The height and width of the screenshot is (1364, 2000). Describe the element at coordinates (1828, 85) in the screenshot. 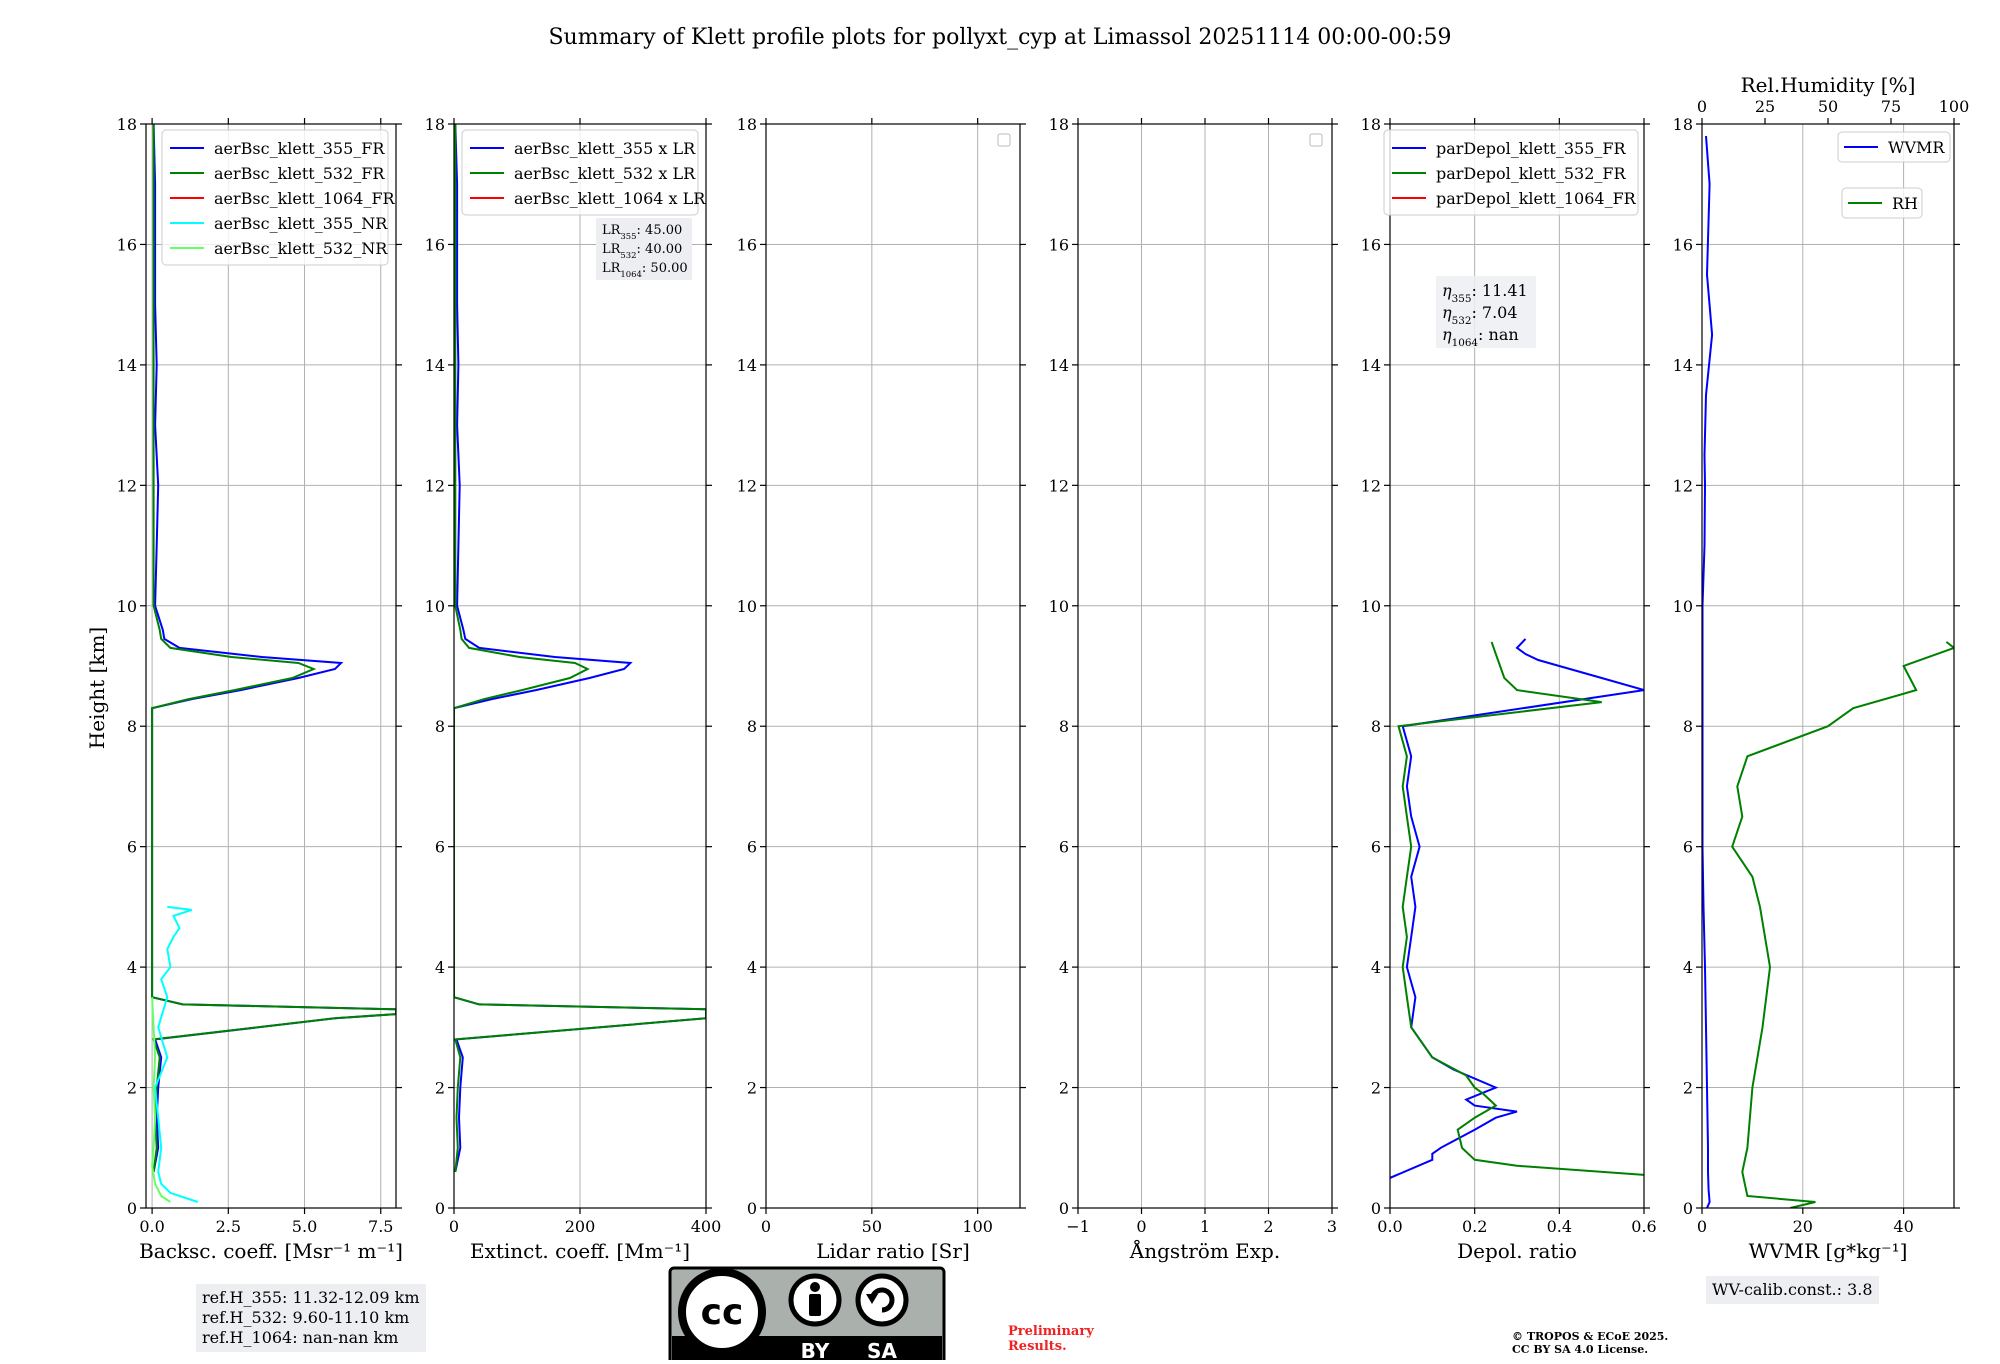

I see `top-axis-label: Rel.Humidity [%]` at that location.